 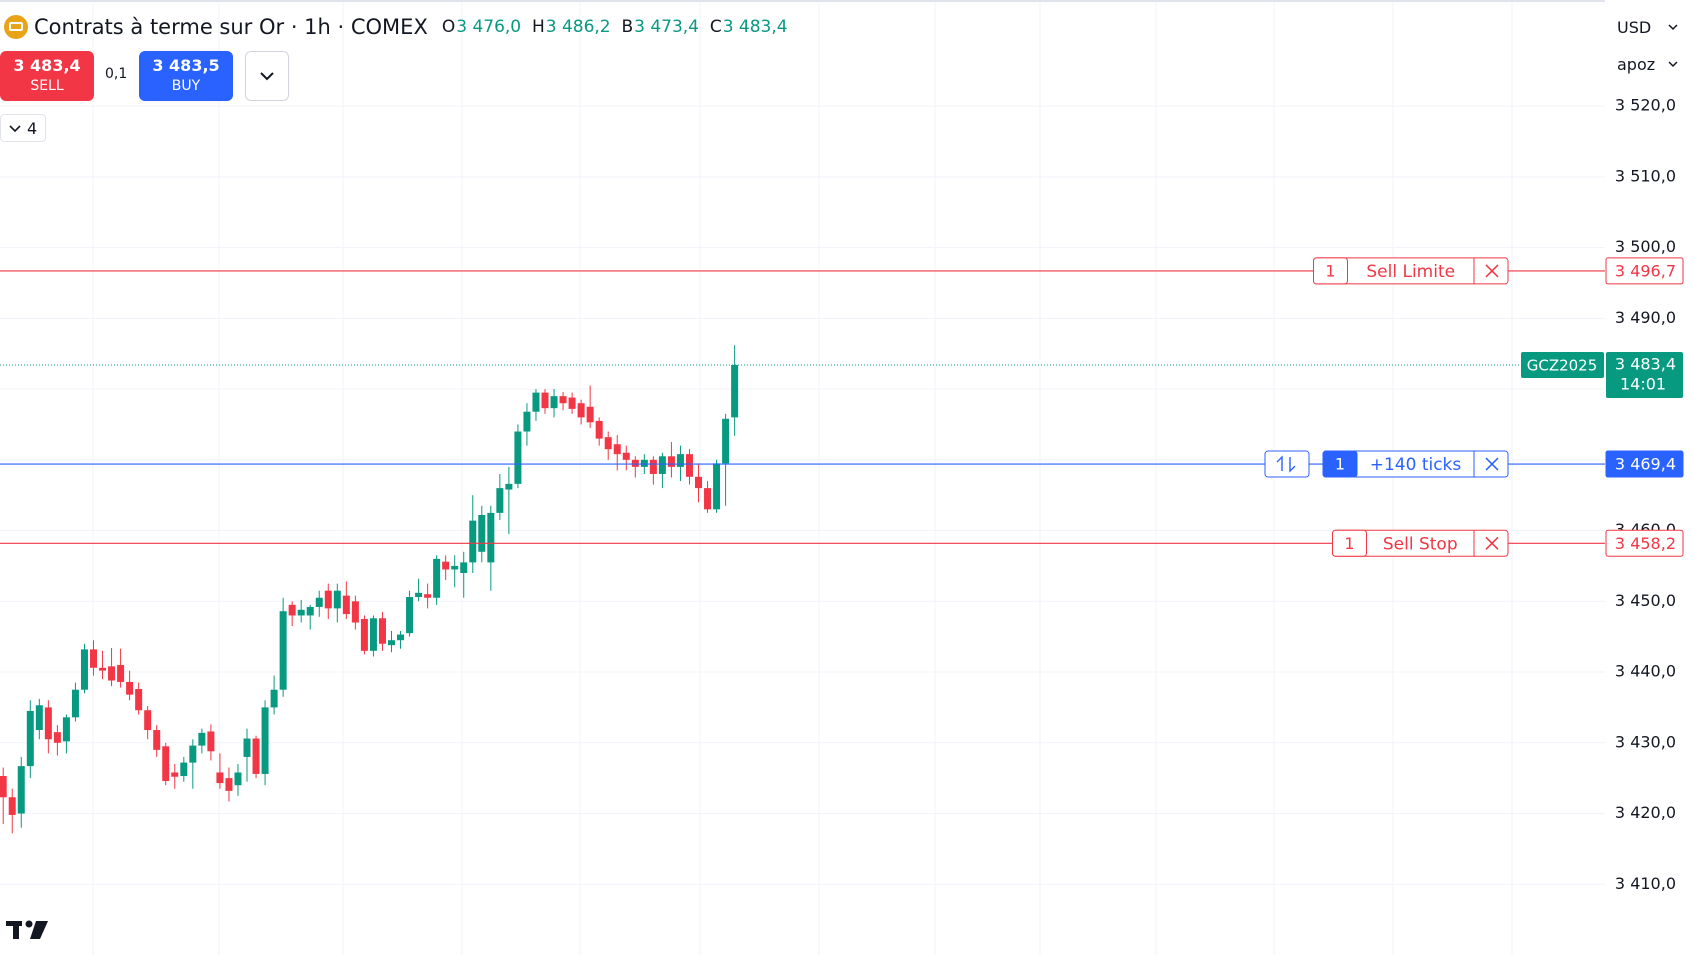 What do you see at coordinates (1287, 464) in the screenshot?
I see `reverse-button` at bounding box center [1287, 464].